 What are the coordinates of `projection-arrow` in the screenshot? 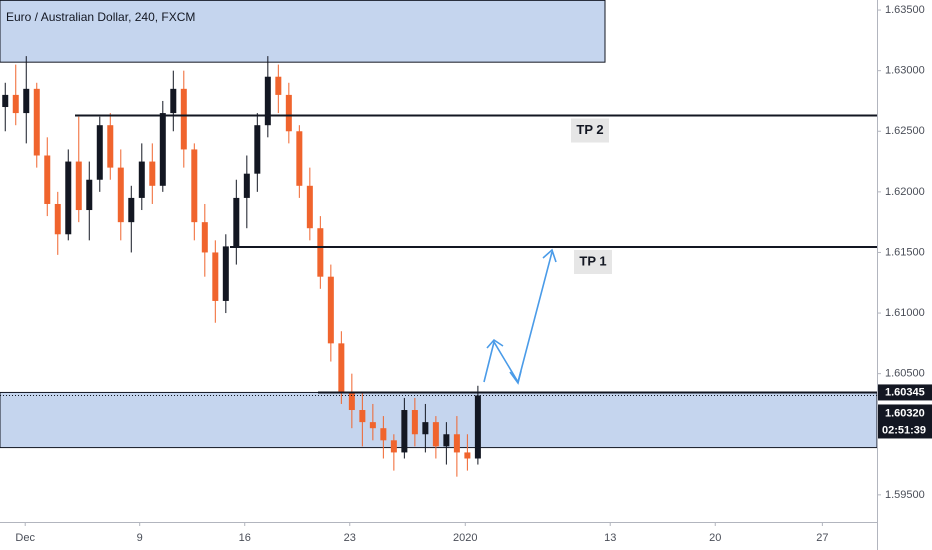 It's located at (520, 316).